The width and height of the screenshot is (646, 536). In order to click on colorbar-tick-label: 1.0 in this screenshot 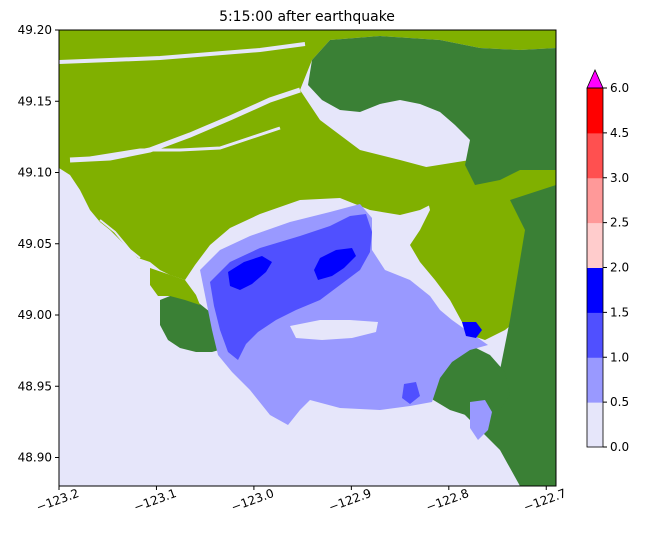, I will do `click(619, 357)`.